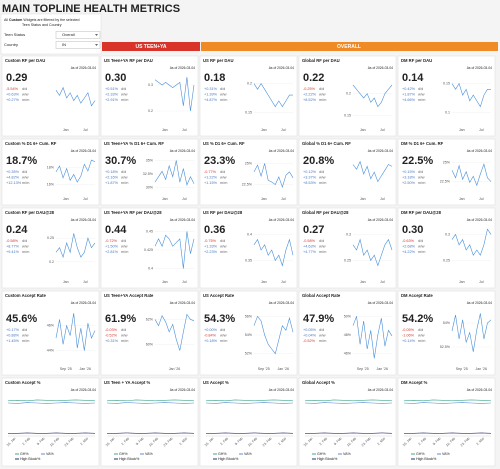  I want to click on delta-value: +0.14%, so click(409, 341).